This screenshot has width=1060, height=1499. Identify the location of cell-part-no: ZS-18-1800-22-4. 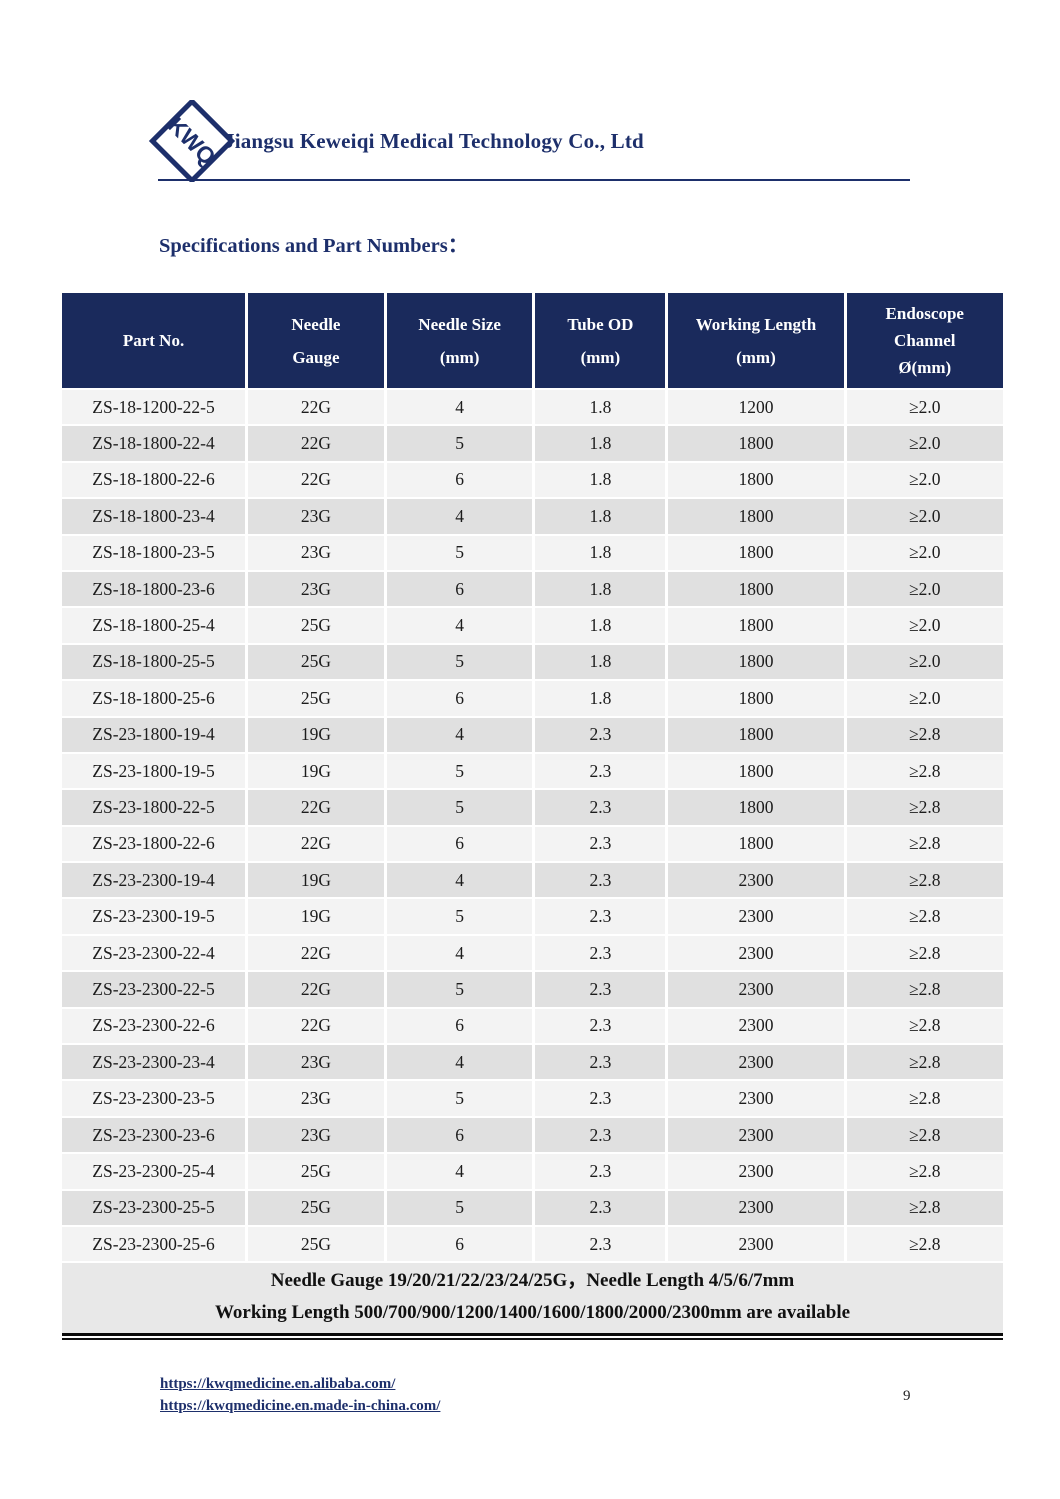
(154, 443).